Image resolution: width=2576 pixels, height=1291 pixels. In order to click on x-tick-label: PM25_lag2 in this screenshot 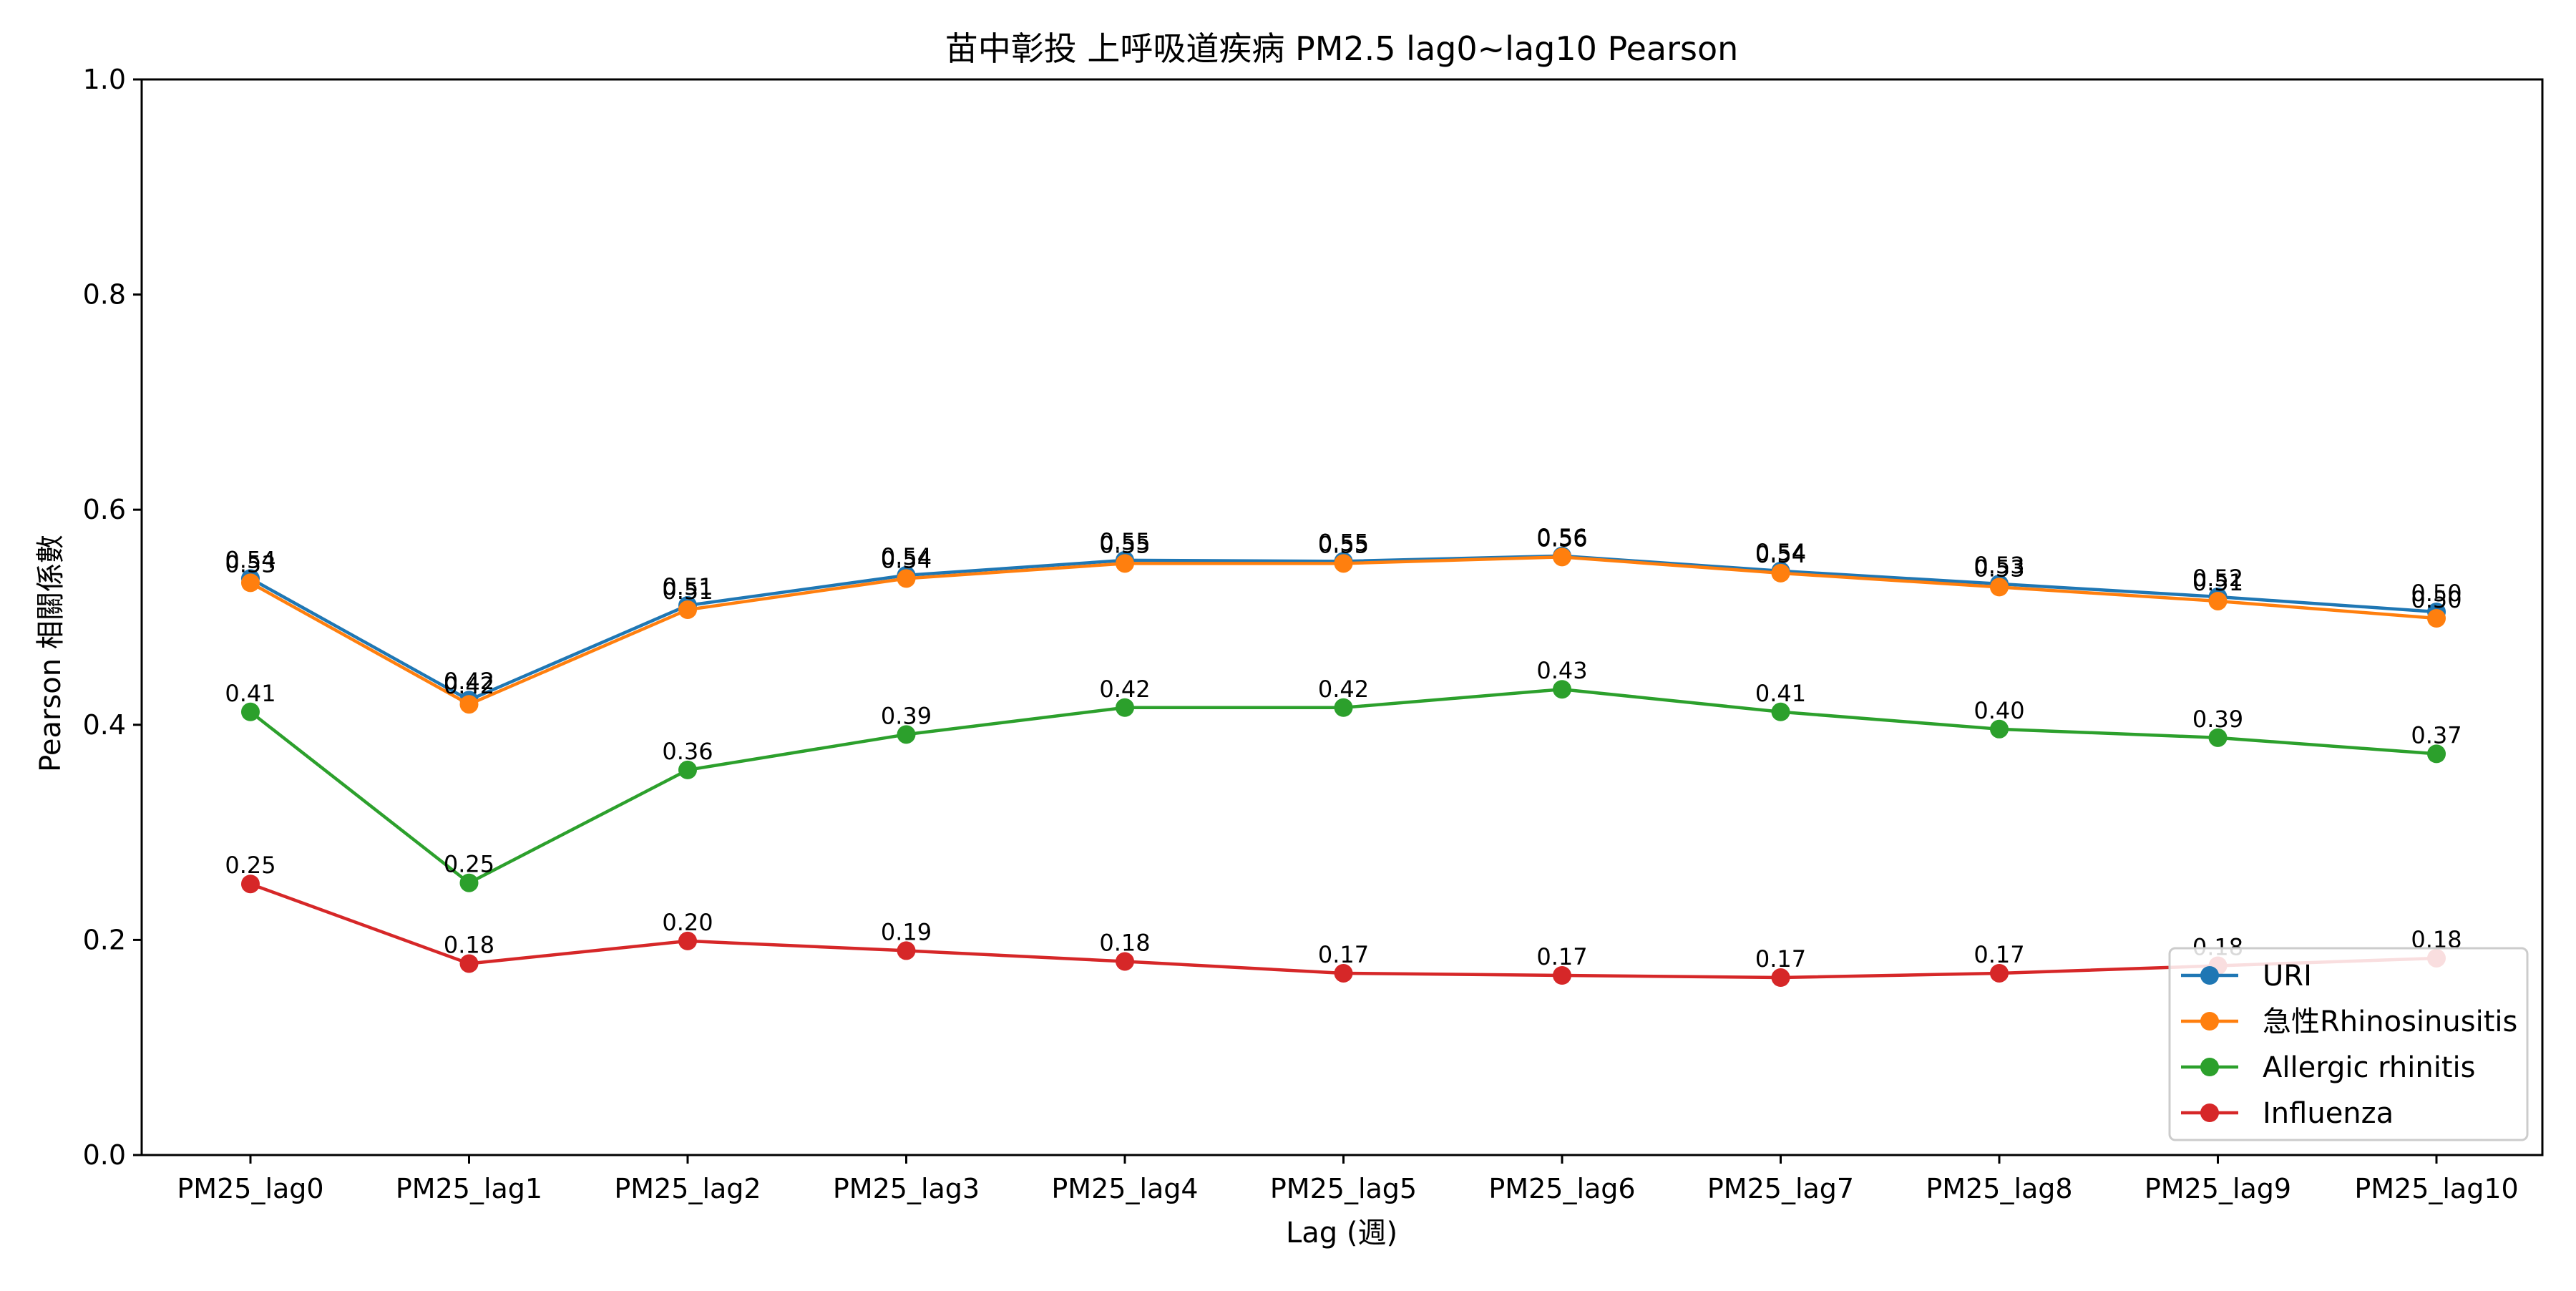, I will do `click(687, 1188)`.